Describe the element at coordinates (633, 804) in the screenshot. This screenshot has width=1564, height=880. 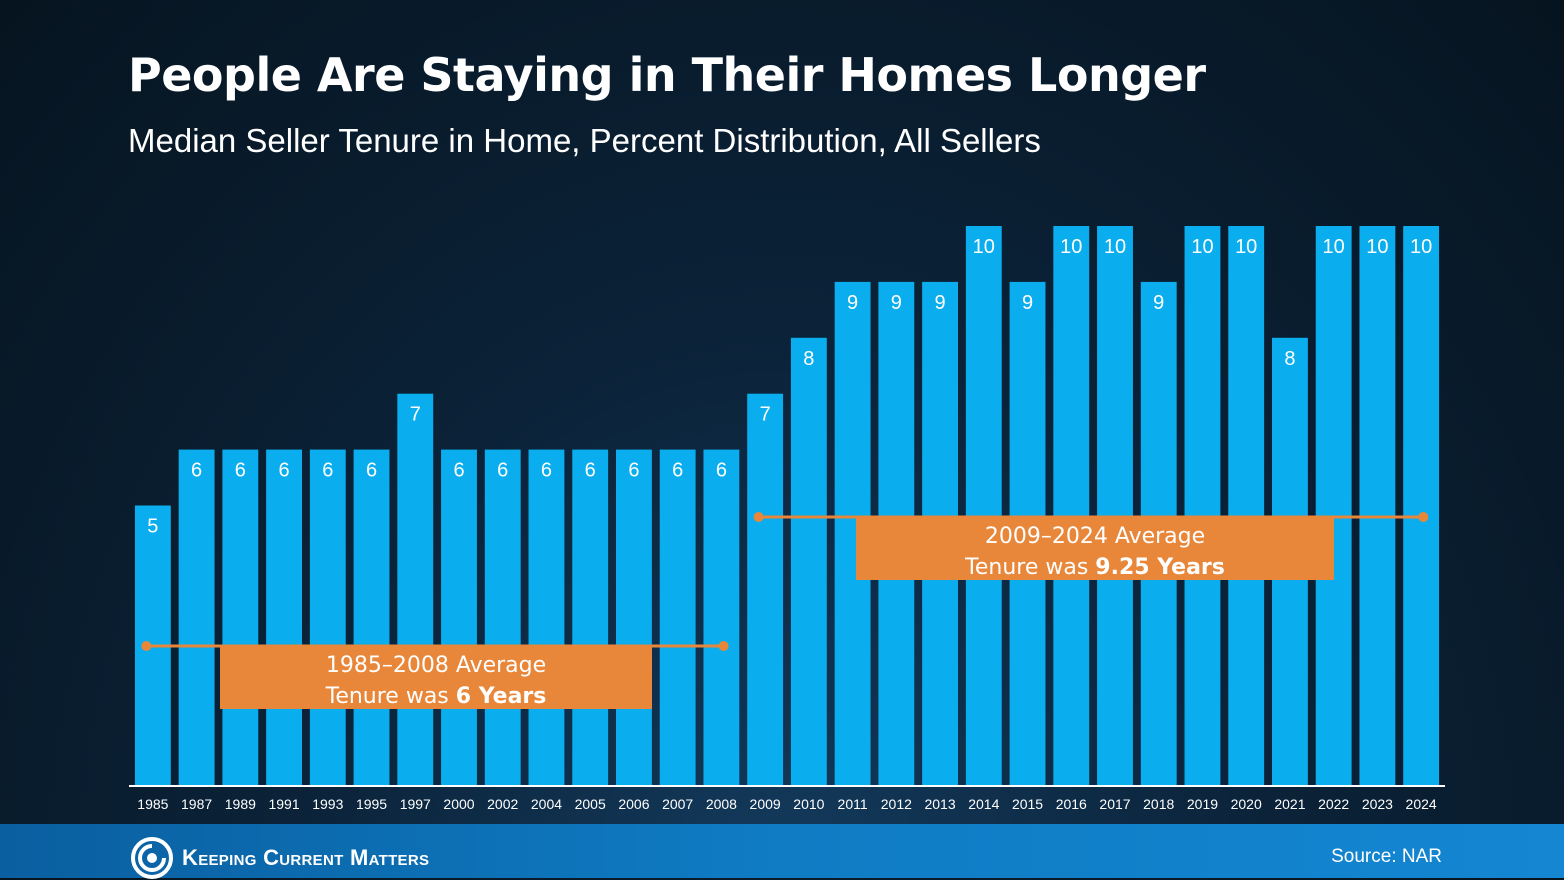
I see `x-tick-label-2006: 2006` at that location.